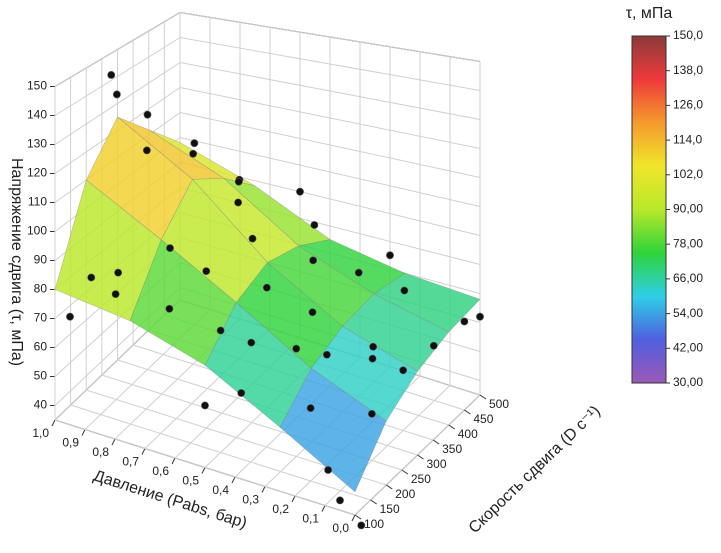 This screenshot has width=721, height=553. What do you see at coordinates (688, 243) in the screenshot?
I see `colorbar-tick-label: 78,00` at bounding box center [688, 243].